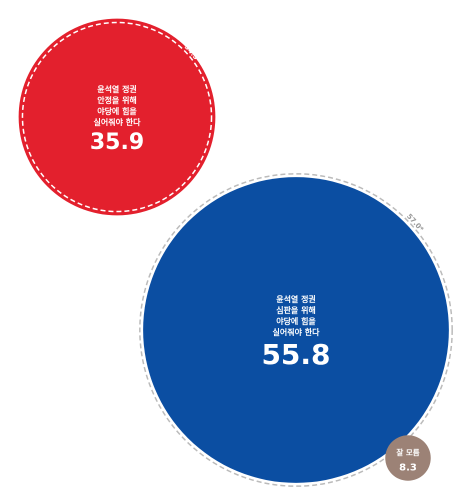  Describe the element at coordinates (408, 468) in the screenshot. I see `bubble-value: 8.3` at that location.